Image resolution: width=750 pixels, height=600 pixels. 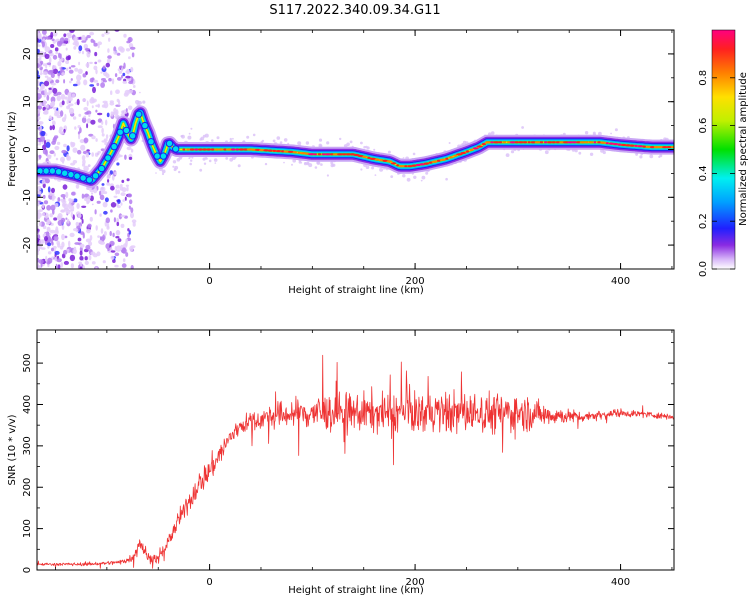 I want to click on snr-x-tick: 200, so click(x=415, y=582).